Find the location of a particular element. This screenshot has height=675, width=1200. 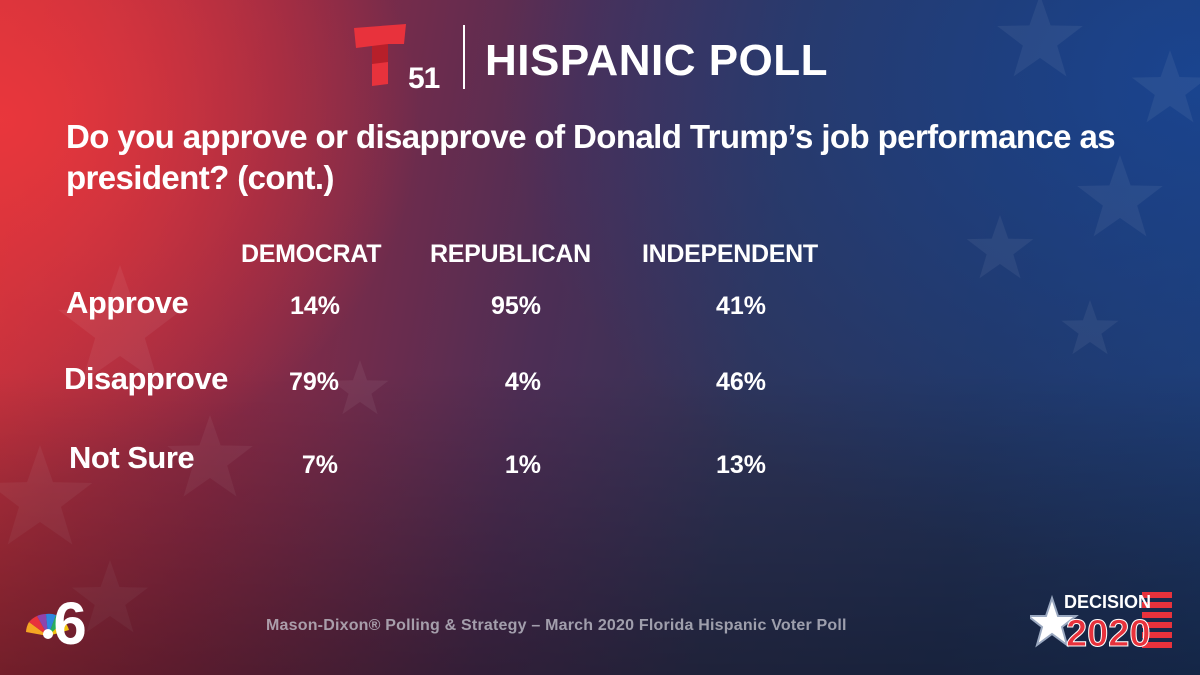

nbc-peacock-icon: 6 is located at coordinates (56, 619).